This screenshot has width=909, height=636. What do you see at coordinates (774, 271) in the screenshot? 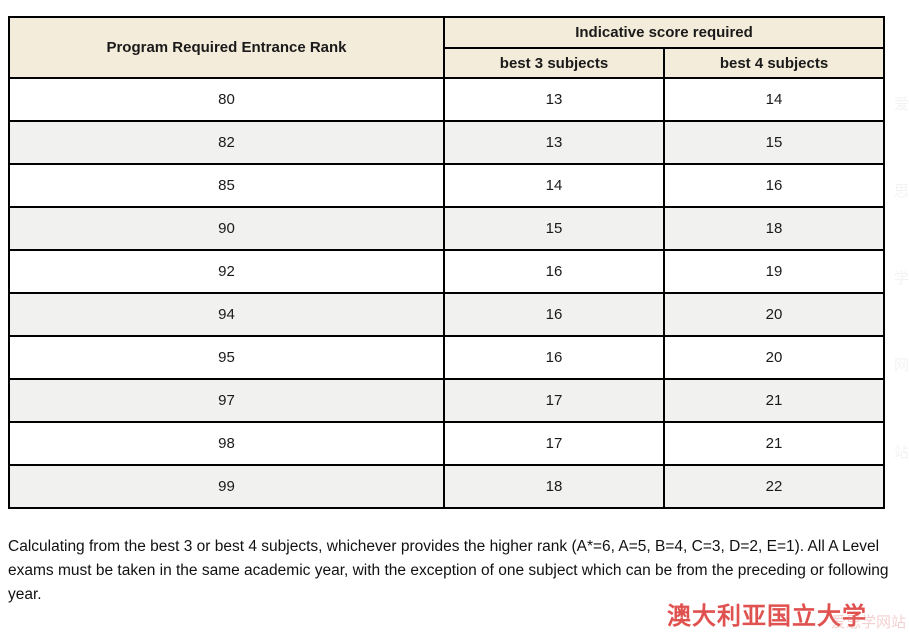
I see `best4-score-cell: 19` at bounding box center [774, 271].